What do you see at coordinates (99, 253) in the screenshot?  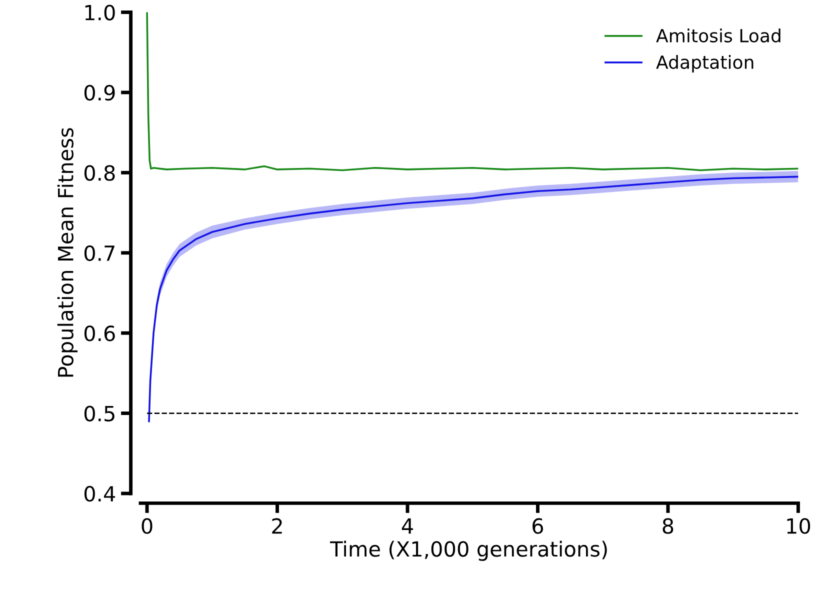 I see `y-tick-label: 0.7` at bounding box center [99, 253].